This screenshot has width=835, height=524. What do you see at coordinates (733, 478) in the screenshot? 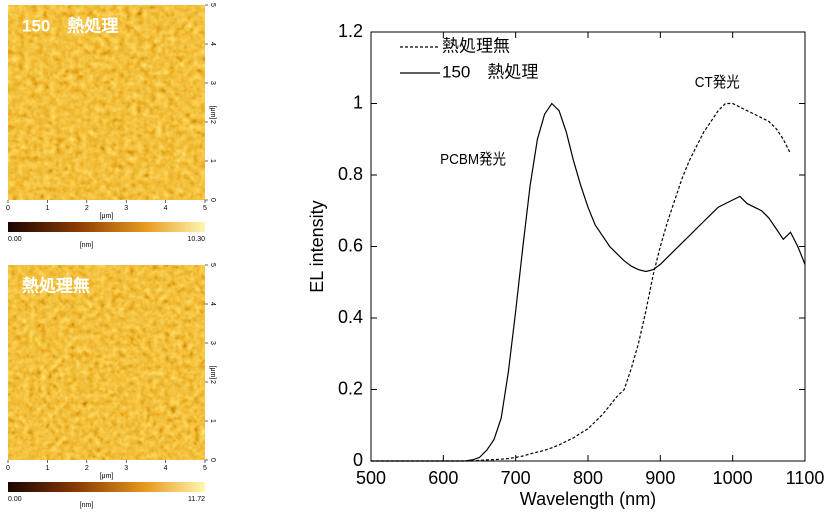
I see `x-tick-label: 1000` at bounding box center [733, 478].